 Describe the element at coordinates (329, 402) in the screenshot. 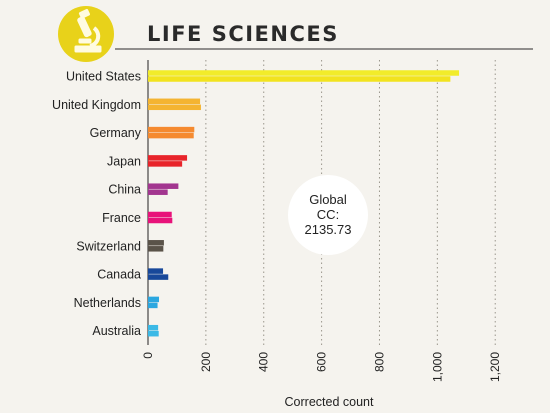

I see `x-axis-title: Corrected count` at that location.